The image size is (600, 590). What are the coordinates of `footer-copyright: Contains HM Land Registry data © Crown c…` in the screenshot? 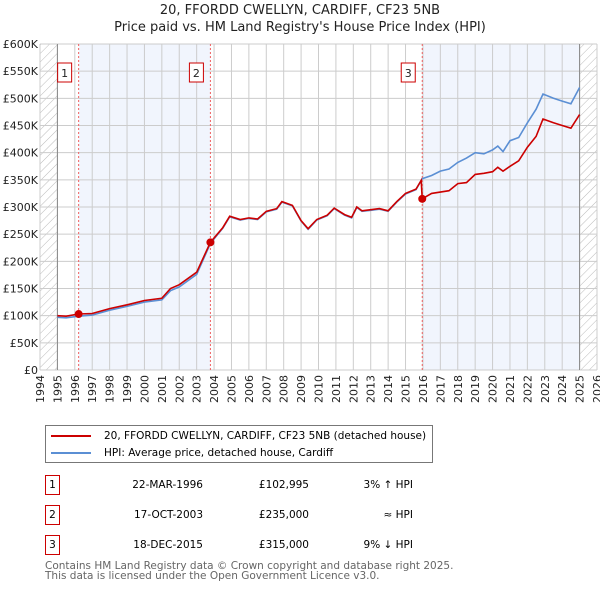 It's located at (249, 566).